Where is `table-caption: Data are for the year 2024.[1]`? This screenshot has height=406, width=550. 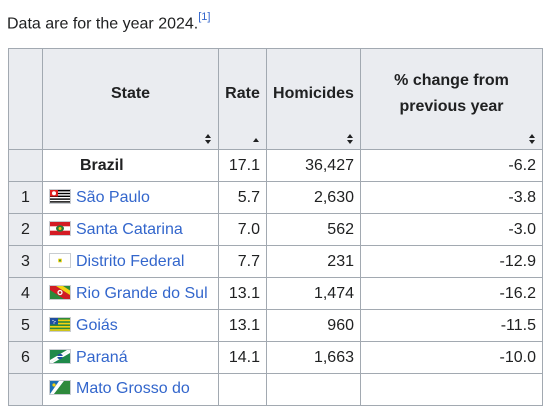 table-caption: Data are for the year 2024.[1] is located at coordinates (108, 21).